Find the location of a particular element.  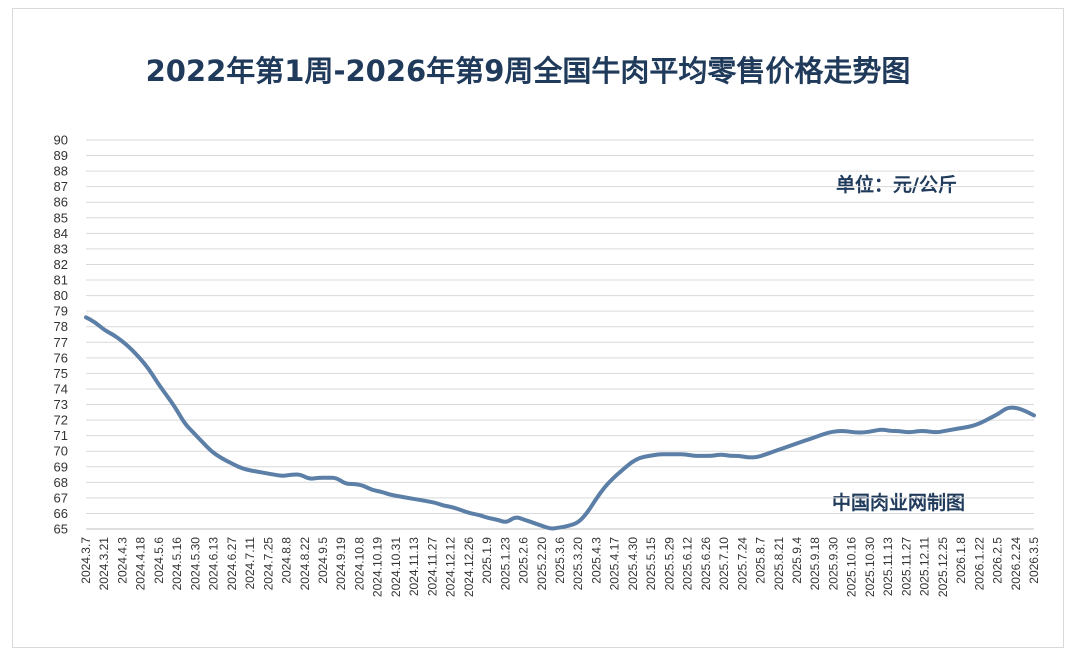

x-tick-label: 2024.6.27 is located at coordinates (232, 564).